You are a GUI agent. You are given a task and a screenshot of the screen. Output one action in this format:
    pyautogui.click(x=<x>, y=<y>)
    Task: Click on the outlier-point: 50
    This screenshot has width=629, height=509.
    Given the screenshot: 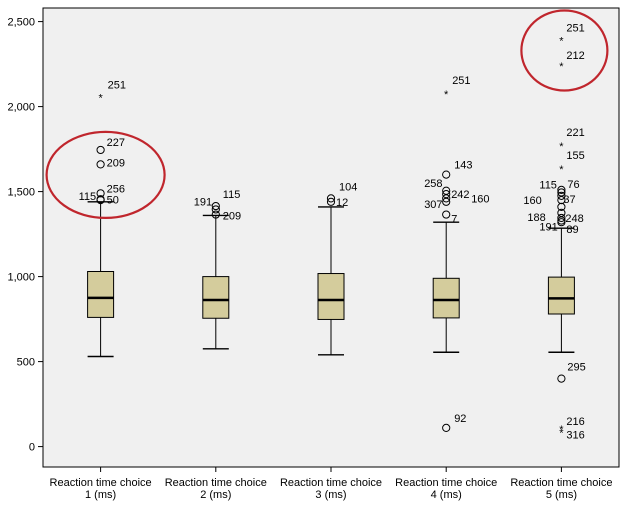 What is the action you would take?
    pyautogui.click(x=107, y=200)
    